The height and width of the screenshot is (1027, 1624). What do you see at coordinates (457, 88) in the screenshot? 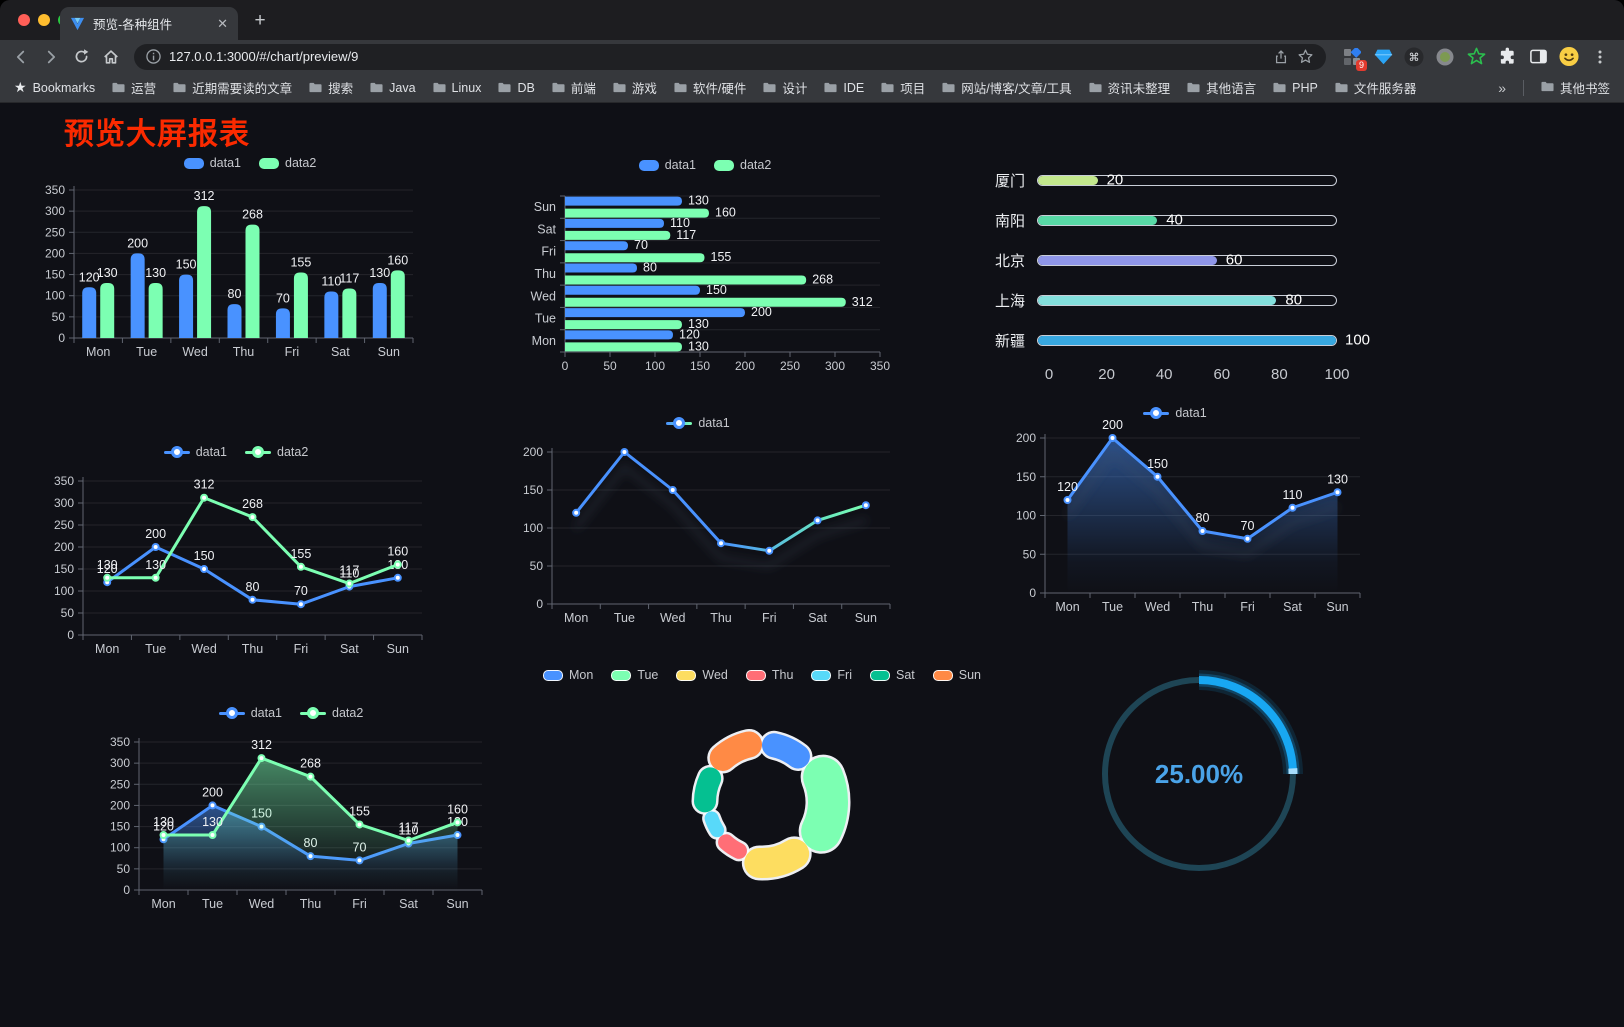
I see `bookmark-folder-Linux: Linux` at bounding box center [457, 88].